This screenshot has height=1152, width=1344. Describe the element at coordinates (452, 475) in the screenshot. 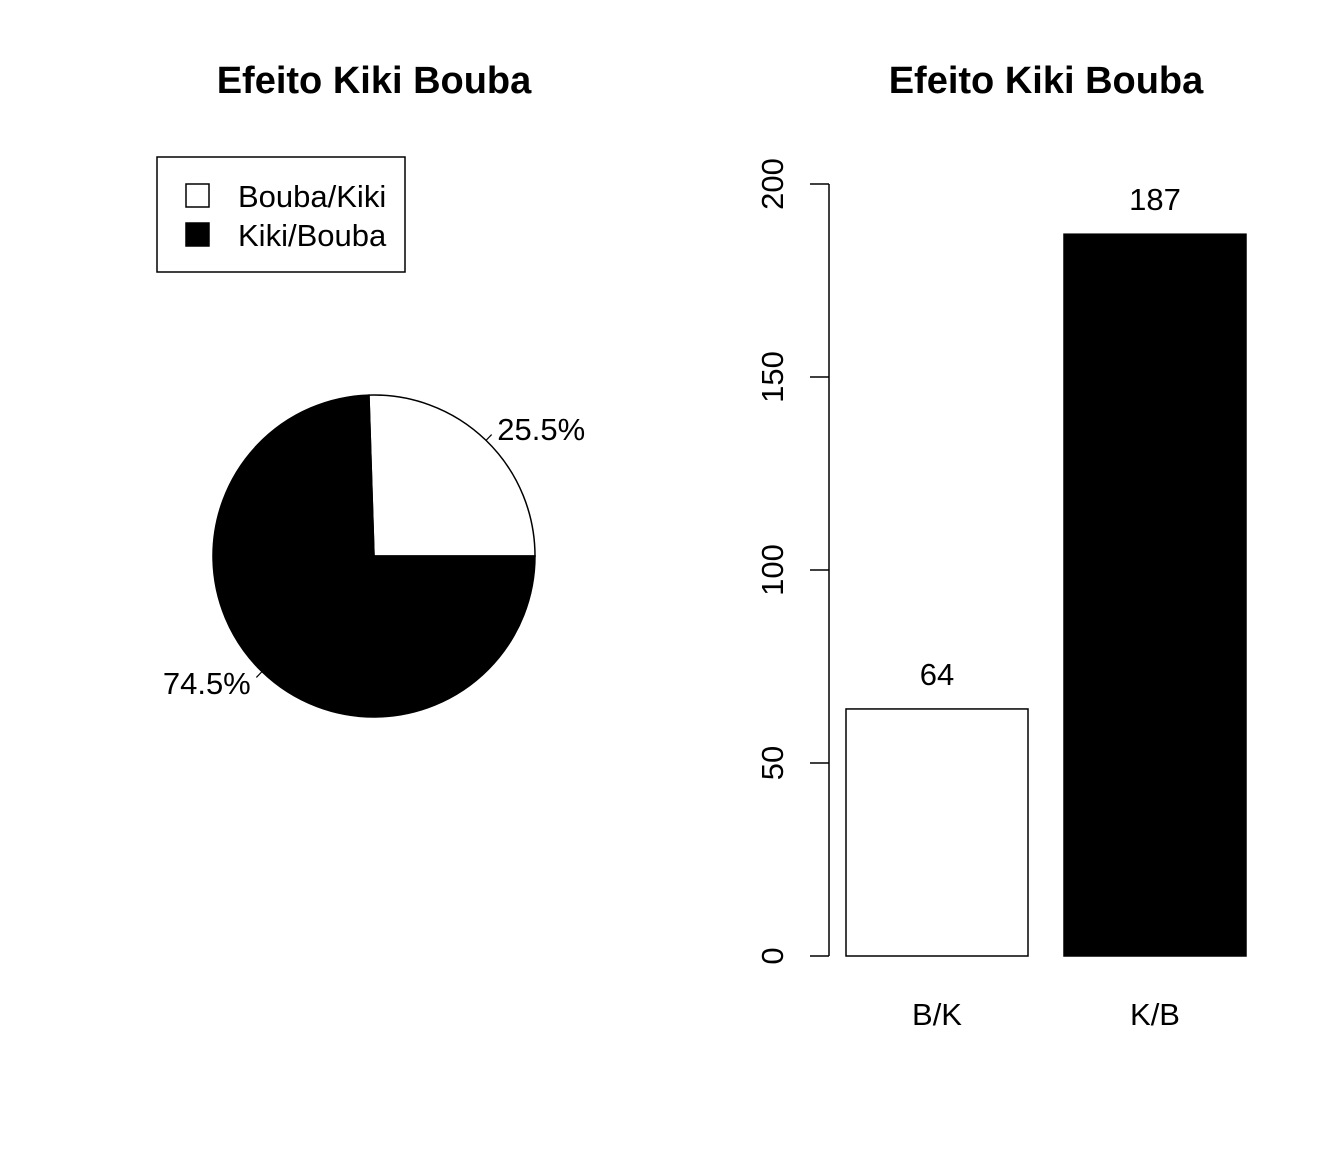

I see `pie-slice-bouba-kiki` at that location.